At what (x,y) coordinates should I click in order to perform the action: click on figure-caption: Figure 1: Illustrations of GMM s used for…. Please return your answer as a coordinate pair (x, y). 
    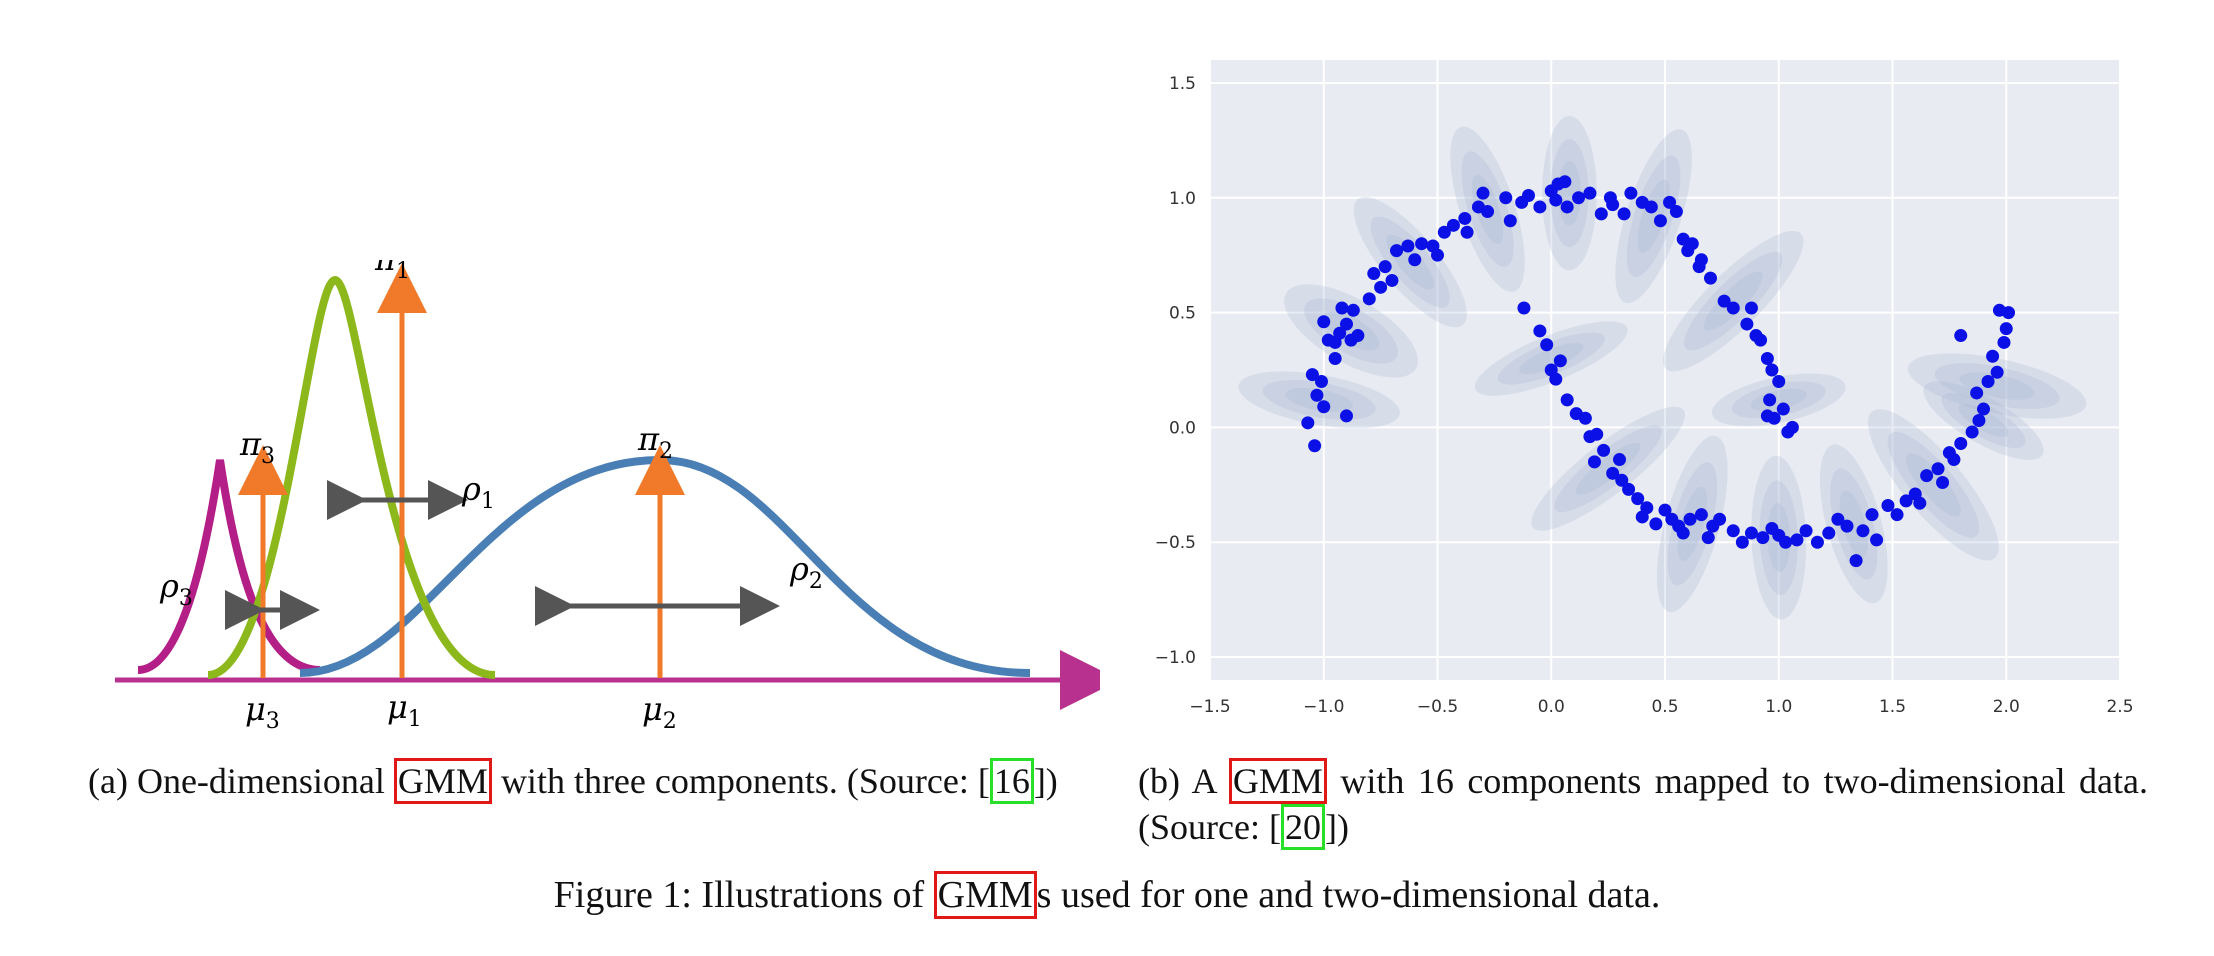
    Looking at the image, I should click on (1107, 895).